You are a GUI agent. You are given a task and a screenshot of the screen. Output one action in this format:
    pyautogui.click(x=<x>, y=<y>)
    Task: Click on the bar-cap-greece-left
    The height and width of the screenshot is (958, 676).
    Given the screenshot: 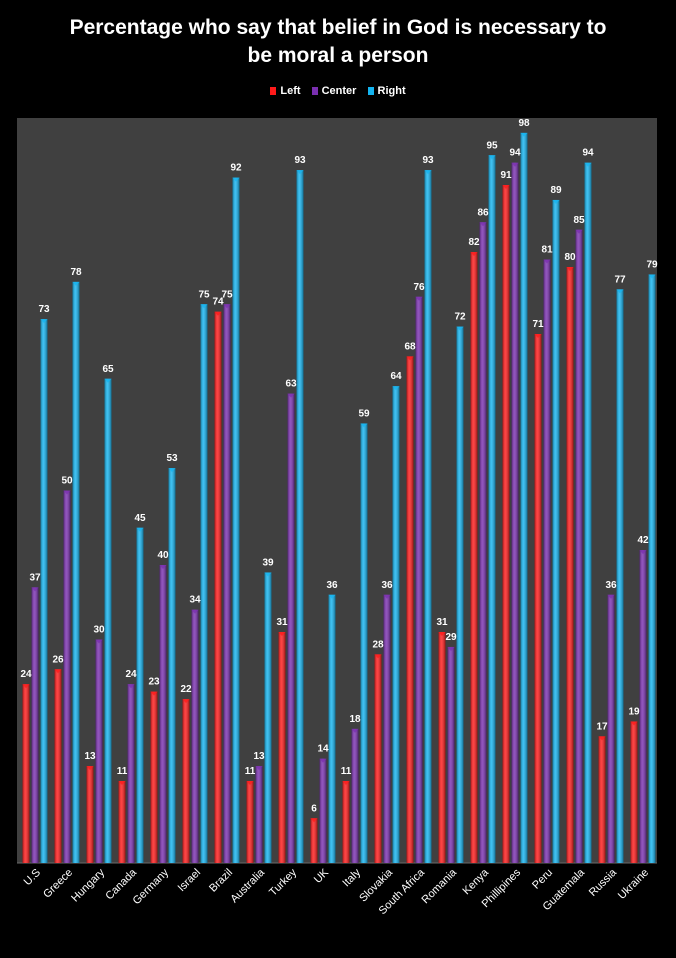 What is the action you would take?
    pyautogui.click(x=58, y=671)
    